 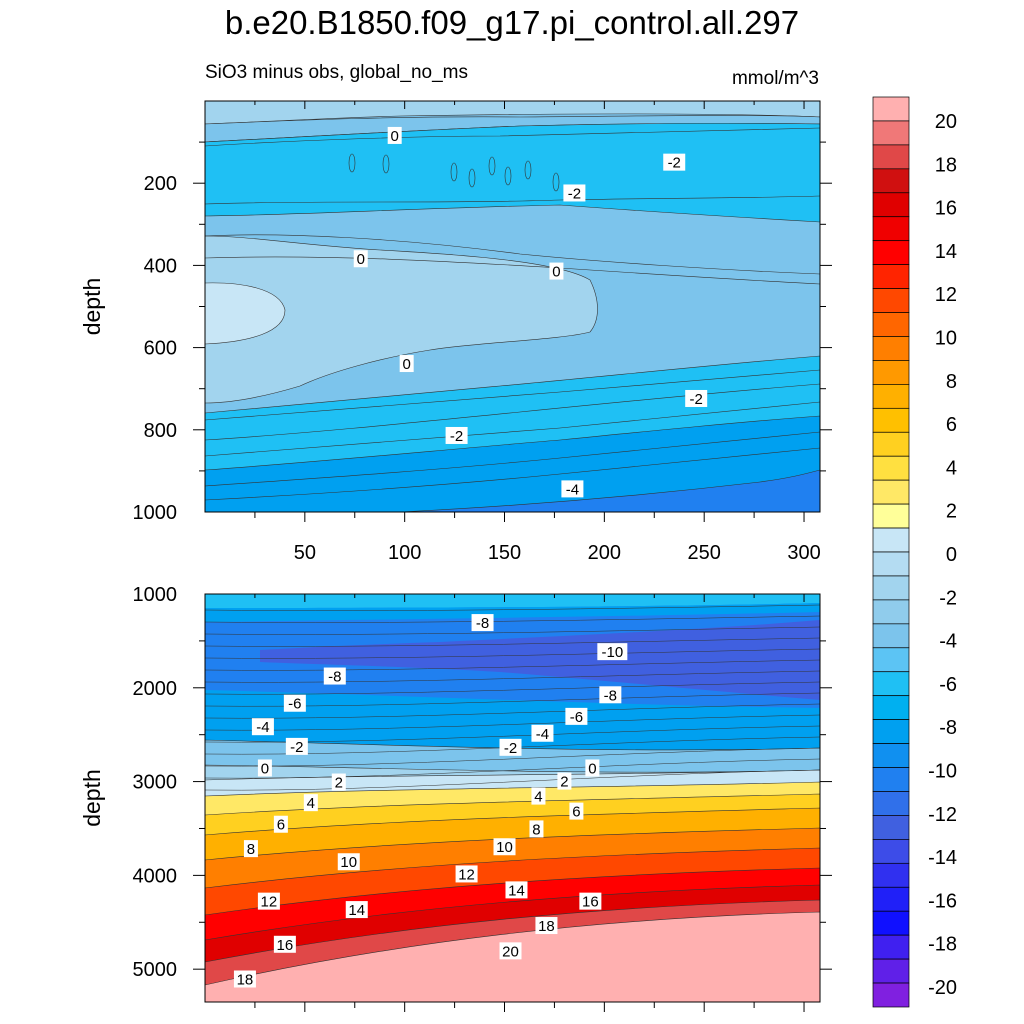 I want to click on contour-label-text: 2, so click(x=339, y=783).